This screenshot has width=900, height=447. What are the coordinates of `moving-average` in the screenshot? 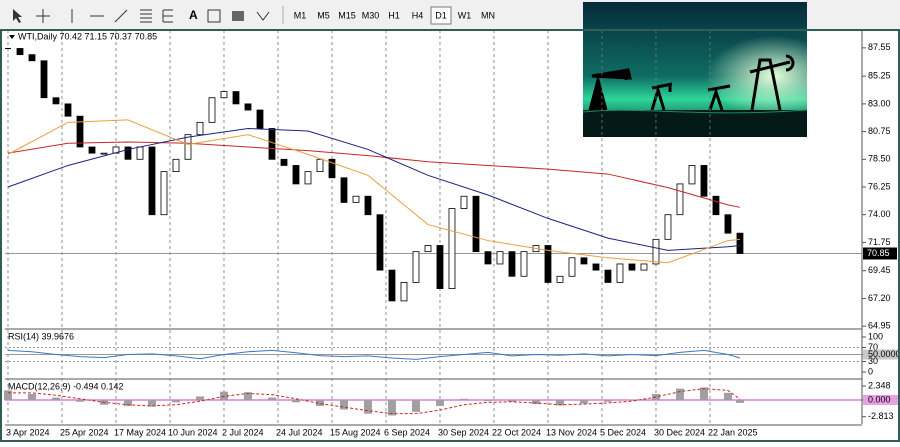 It's located at (374, 174).